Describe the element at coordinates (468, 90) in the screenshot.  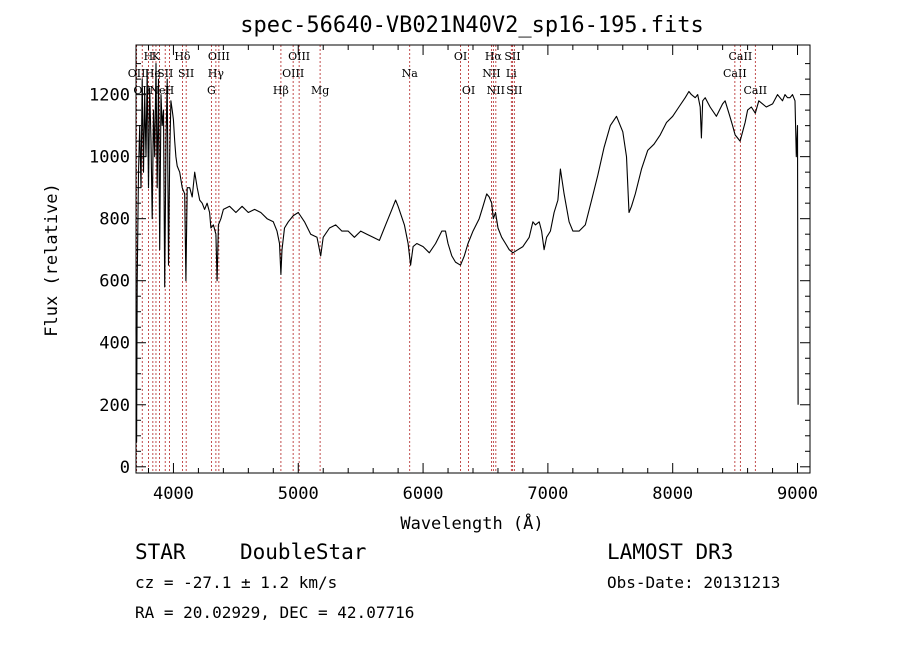
I see `line-label-19: OI` at that location.